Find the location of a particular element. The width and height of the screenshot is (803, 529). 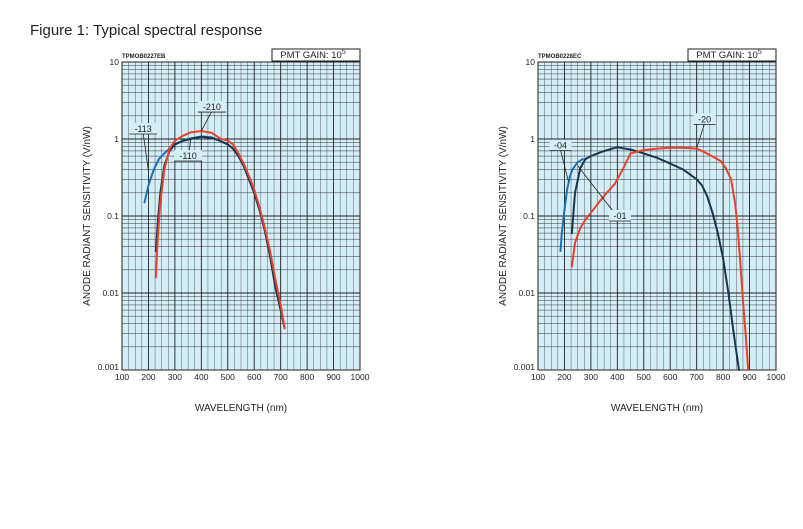

annotation-label: -210 is located at coordinates (212, 107).